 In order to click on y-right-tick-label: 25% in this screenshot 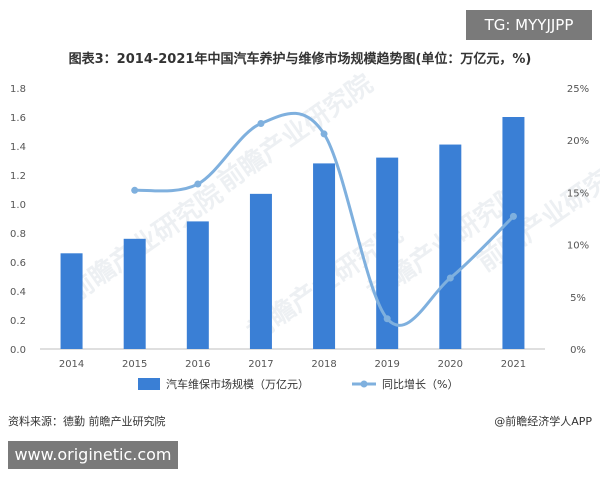, I will do `click(578, 89)`.